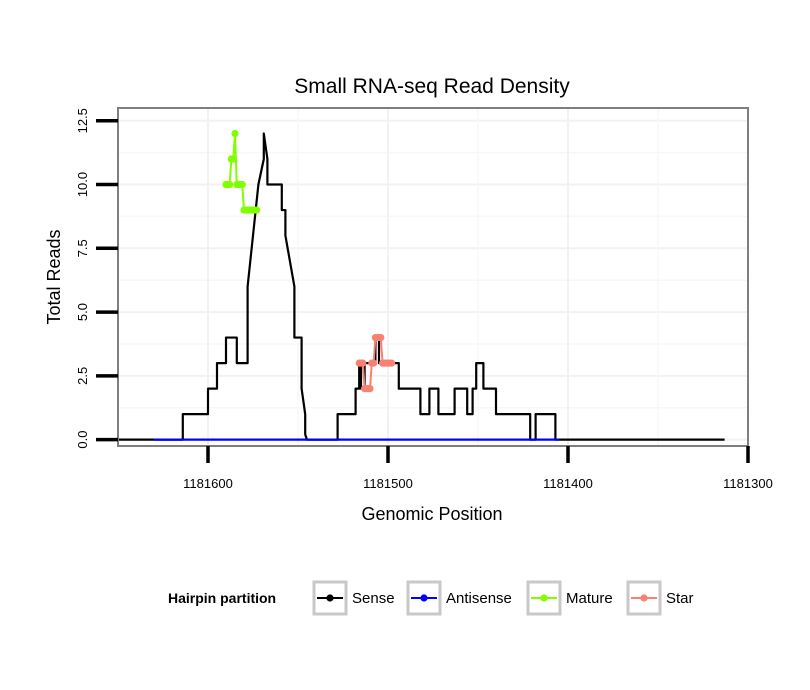 This screenshot has height=690, width=810. What do you see at coordinates (388, 483) in the screenshot?
I see `x-tick-label: 1181500` at bounding box center [388, 483].